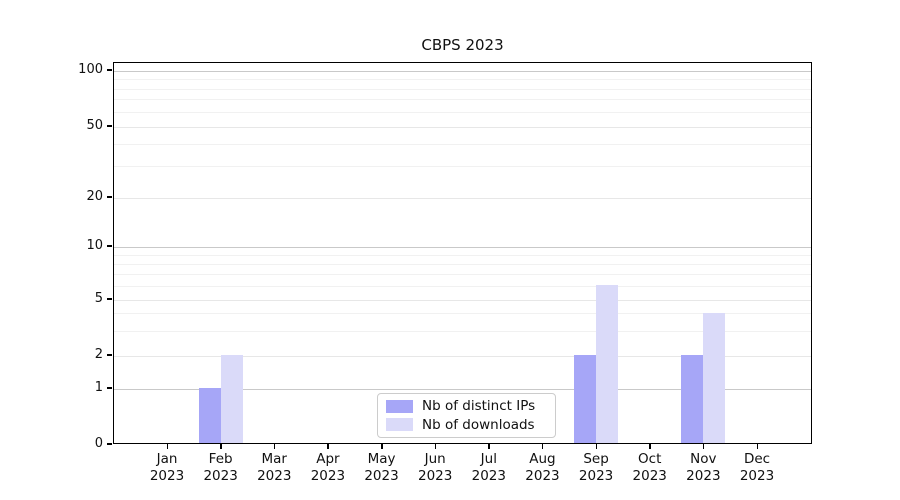 Image resolution: width=900 pixels, height=500 pixels. What do you see at coordinates (328, 467) in the screenshot?
I see `x-tick-label-apr: Apr 2023` at bounding box center [328, 467].